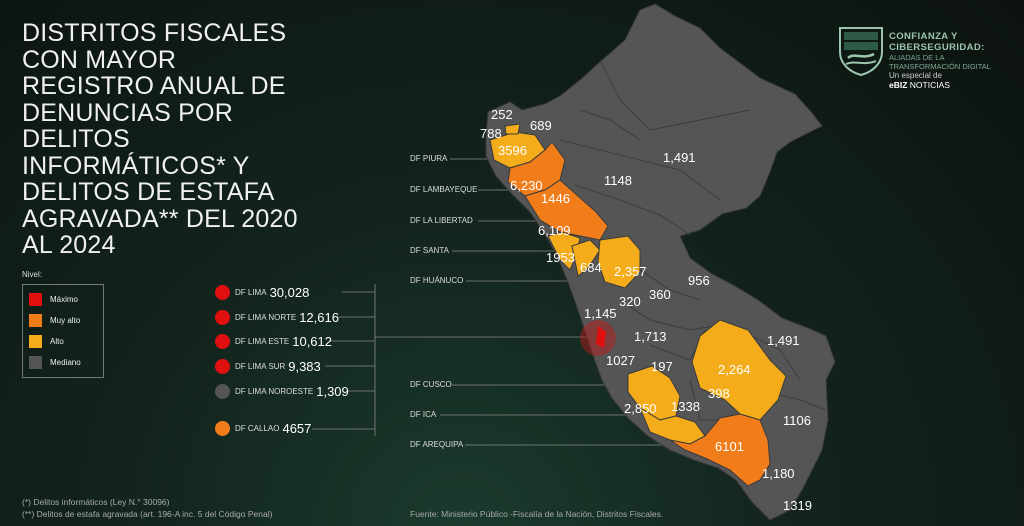 This screenshot has height=526, width=1024. I want to click on value-label: 689, so click(541, 125).